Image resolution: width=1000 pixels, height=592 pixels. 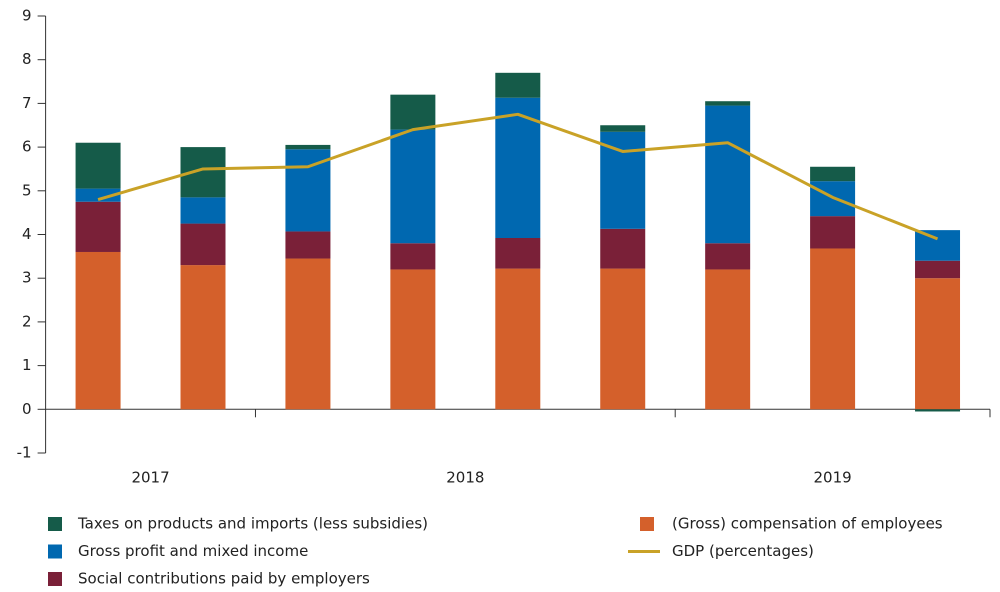 I want to click on y-tick-label: 5, so click(x=27, y=190).